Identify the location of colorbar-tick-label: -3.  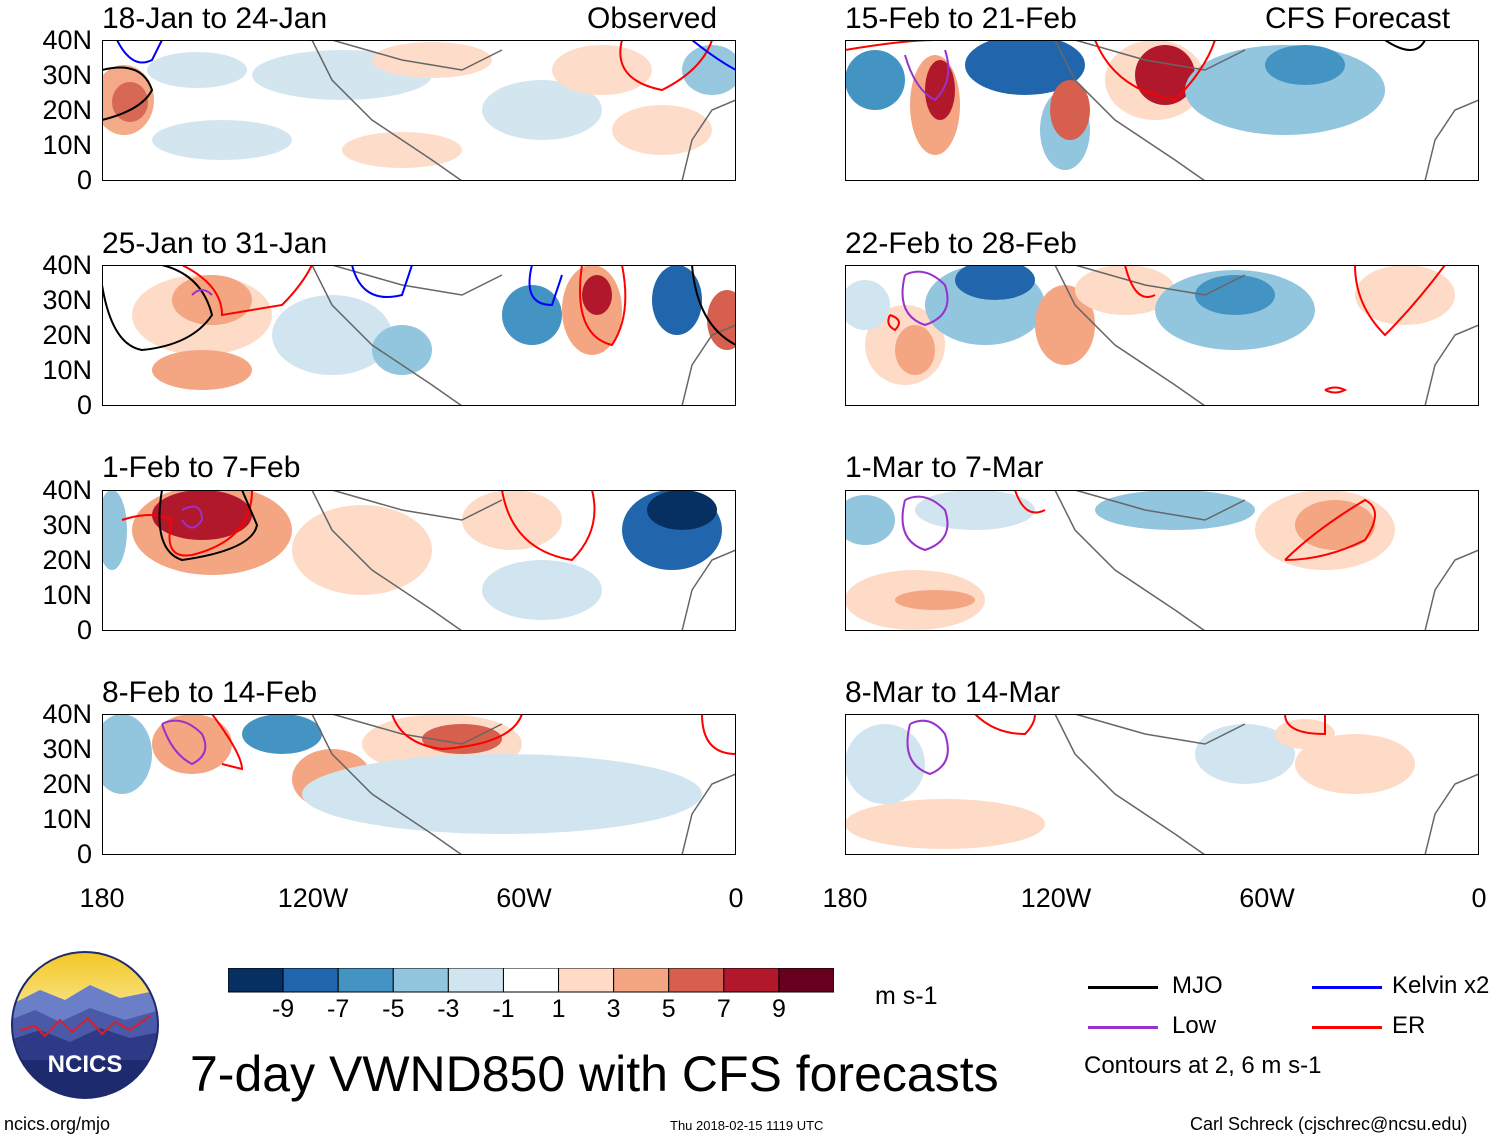
(448, 1009).